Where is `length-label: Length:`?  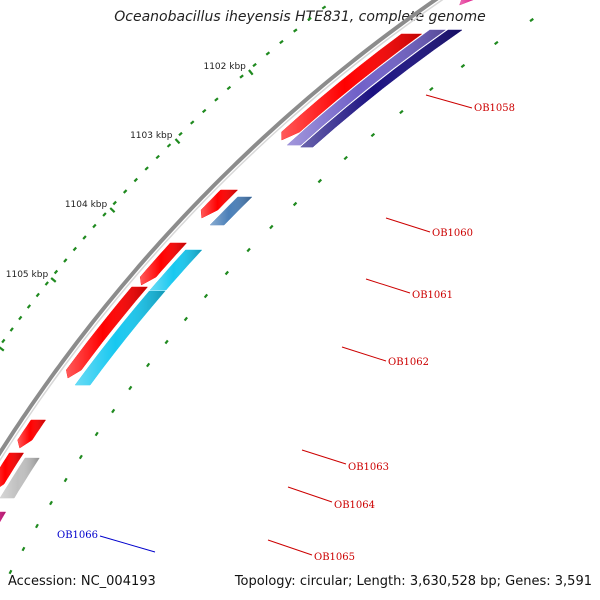
length-label: Length: is located at coordinates (381, 581).